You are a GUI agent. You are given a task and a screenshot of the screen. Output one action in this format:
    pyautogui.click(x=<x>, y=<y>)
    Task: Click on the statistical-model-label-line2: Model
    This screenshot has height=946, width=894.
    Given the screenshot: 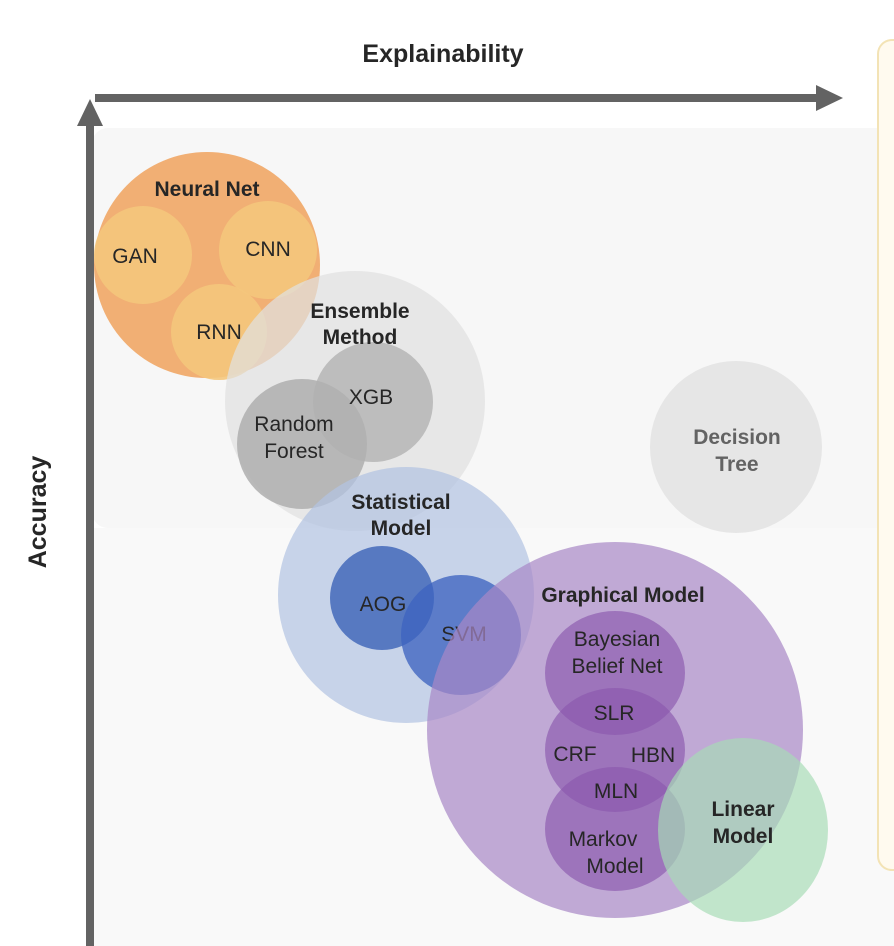 What is the action you would take?
    pyautogui.click(x=401, y=528)
    